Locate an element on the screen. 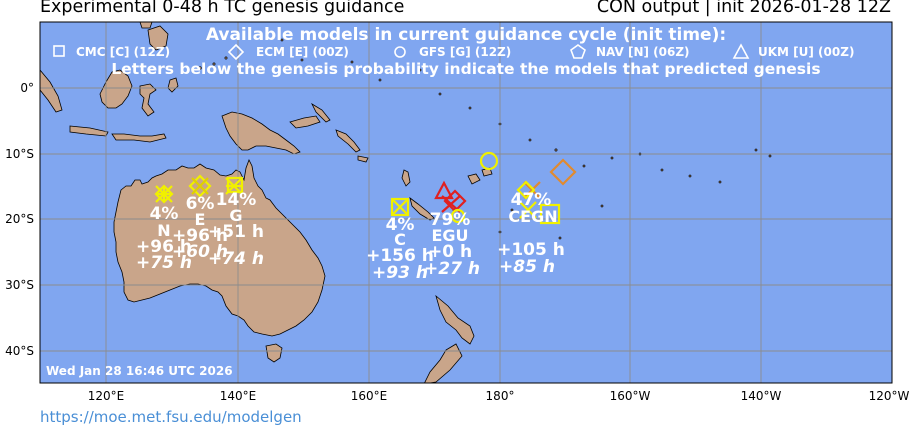 The image size is (915, 427). model-letters: CEGN is located at coordinates (532, 216).